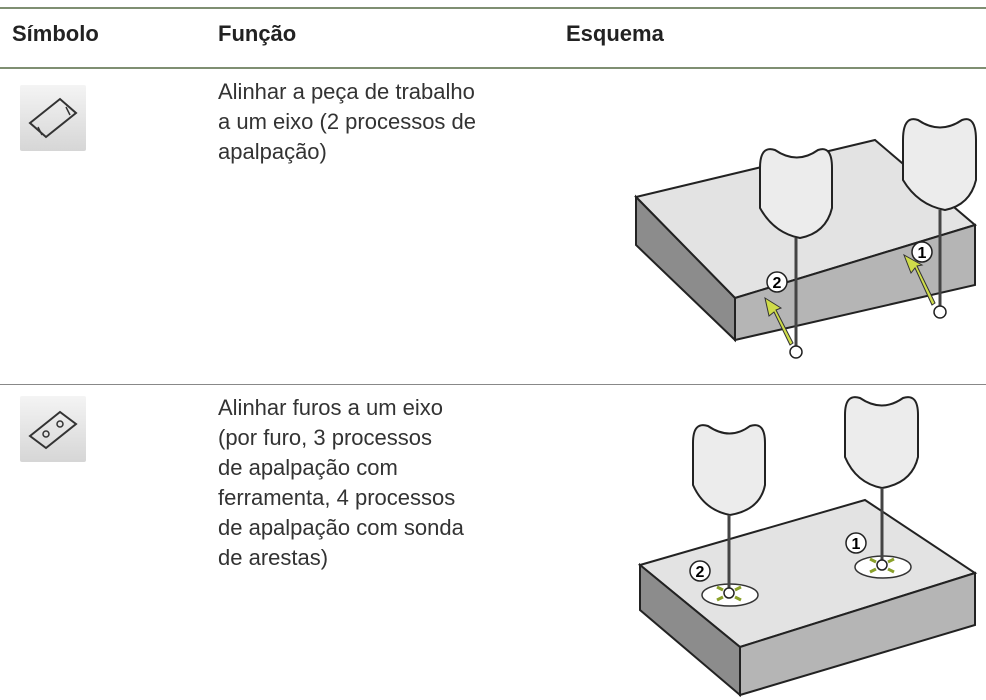 Image resolution: width=986 pixels, height=700 pixels. What do you see at coordinates (308, 467) in the screenshot?
I see `function-line: de apalpação com` at bounding box center [308, 467].